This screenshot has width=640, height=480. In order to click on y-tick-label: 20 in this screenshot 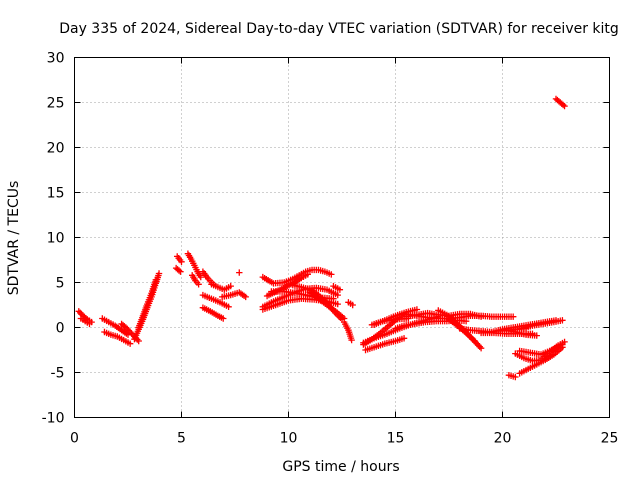, I will do `click(56, 149)`.